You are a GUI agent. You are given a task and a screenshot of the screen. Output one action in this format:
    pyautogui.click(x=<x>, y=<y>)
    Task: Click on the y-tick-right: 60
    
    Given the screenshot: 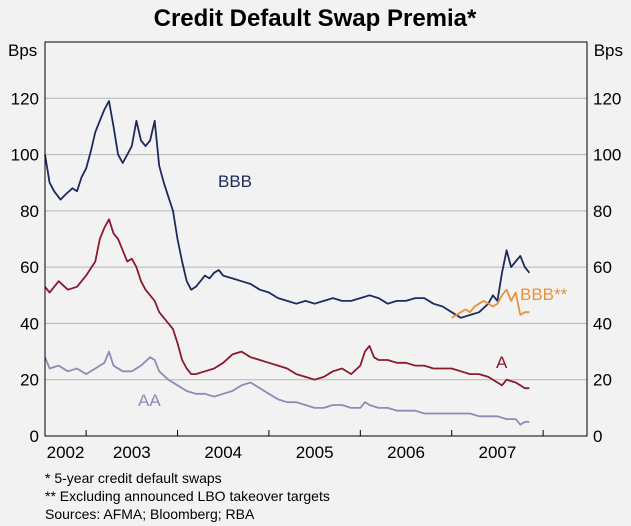 What is the action you would take?
    pyautogui.click(x=602, y=267)
    